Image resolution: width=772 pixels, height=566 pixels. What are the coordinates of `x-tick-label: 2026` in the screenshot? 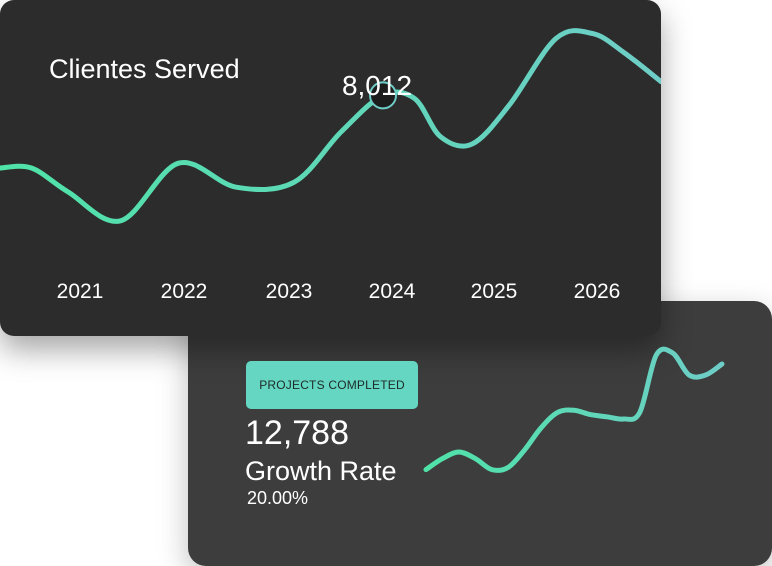 It's located at (597, 291).